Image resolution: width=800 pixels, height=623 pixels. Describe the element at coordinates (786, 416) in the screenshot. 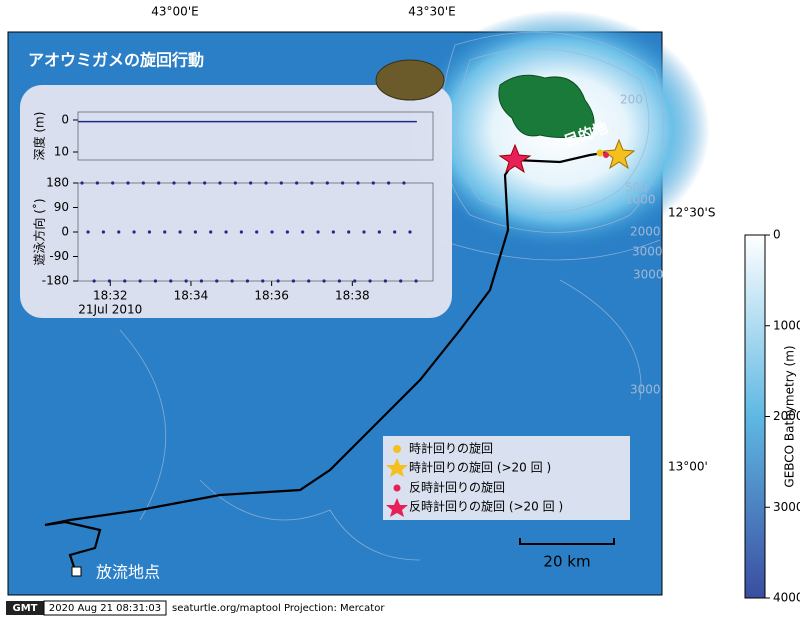

I see `y-tick-label: 2000` at that location.